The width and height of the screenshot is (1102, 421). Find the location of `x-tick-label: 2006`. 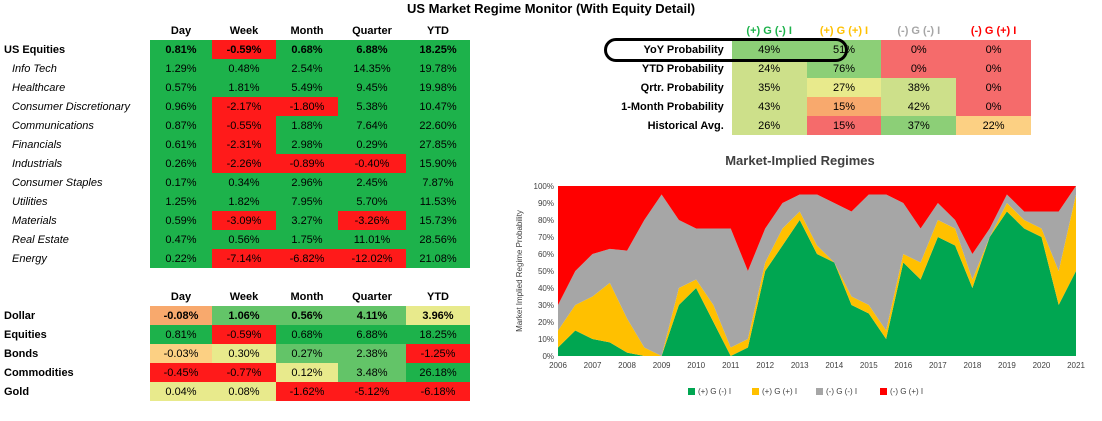

x-tick-label: 2006 is located at coordinates (558, 365).